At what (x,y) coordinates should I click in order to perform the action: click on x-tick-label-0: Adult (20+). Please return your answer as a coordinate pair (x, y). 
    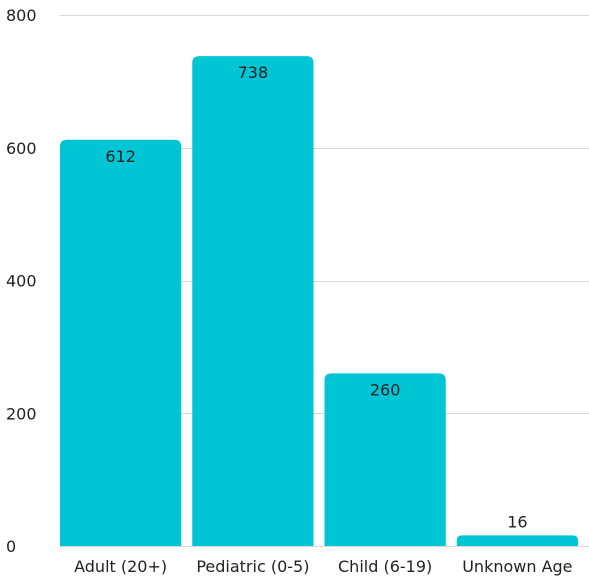
    Looking at the image, I should click on (120, 566).